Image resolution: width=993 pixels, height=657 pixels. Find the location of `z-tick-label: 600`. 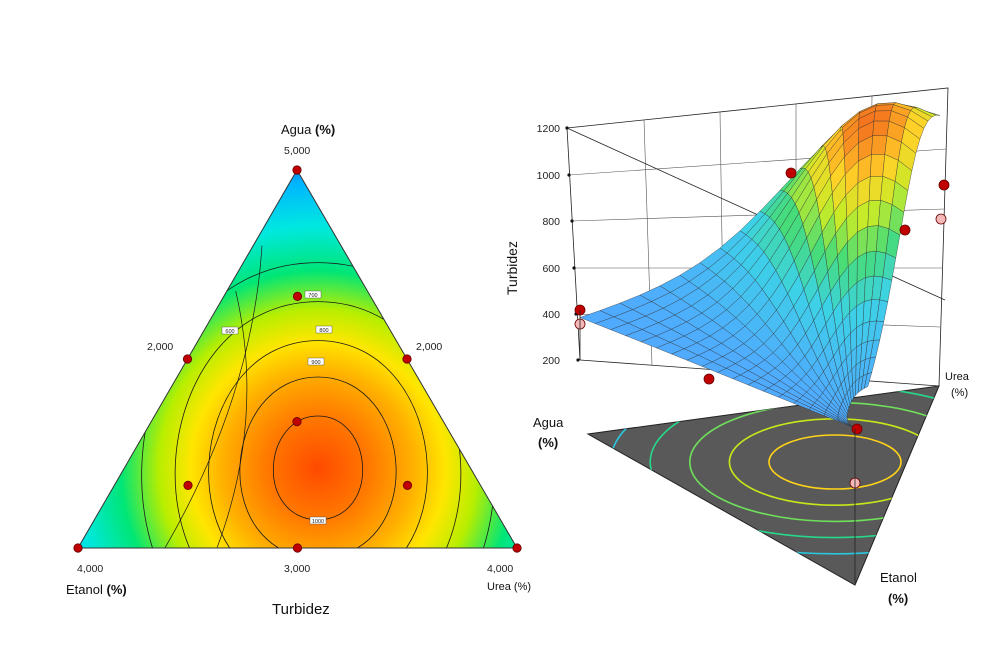

z-tick-label: 600 is located at coordinates (551, 269).